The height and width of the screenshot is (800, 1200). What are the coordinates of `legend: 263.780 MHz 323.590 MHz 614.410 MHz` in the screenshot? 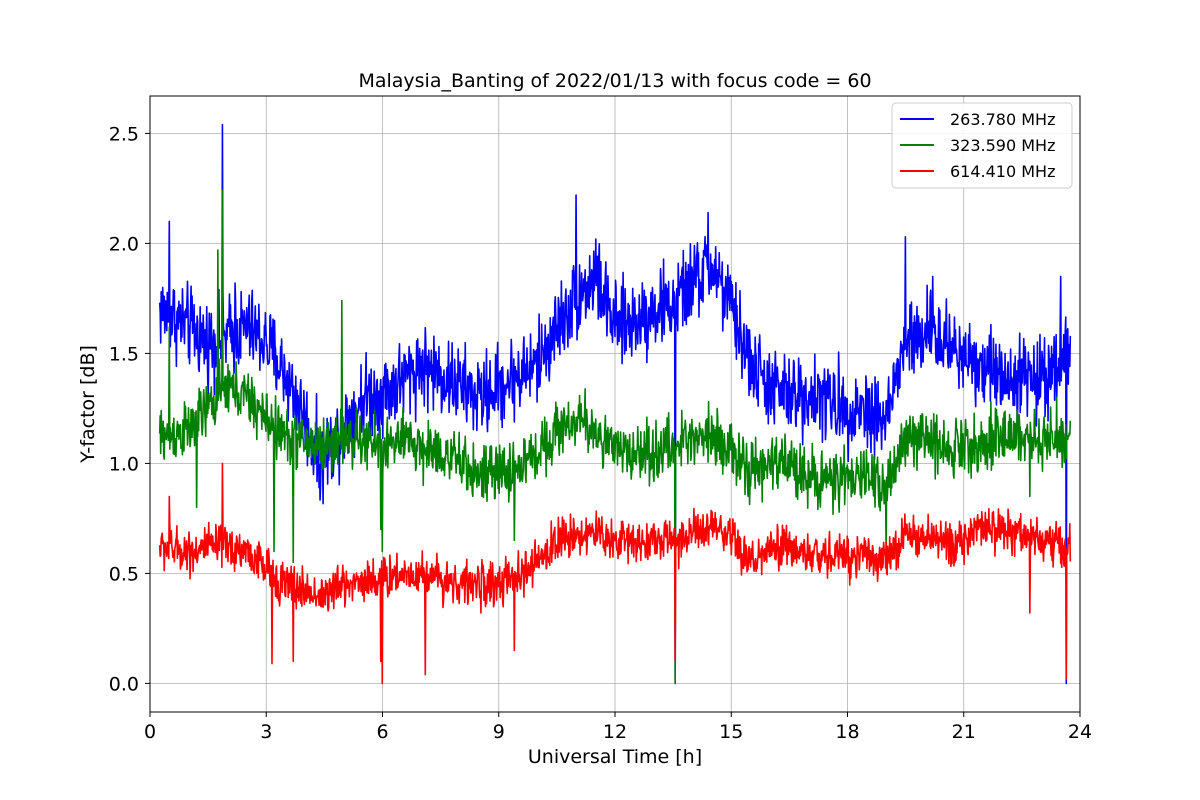 It's located at (982, 145).